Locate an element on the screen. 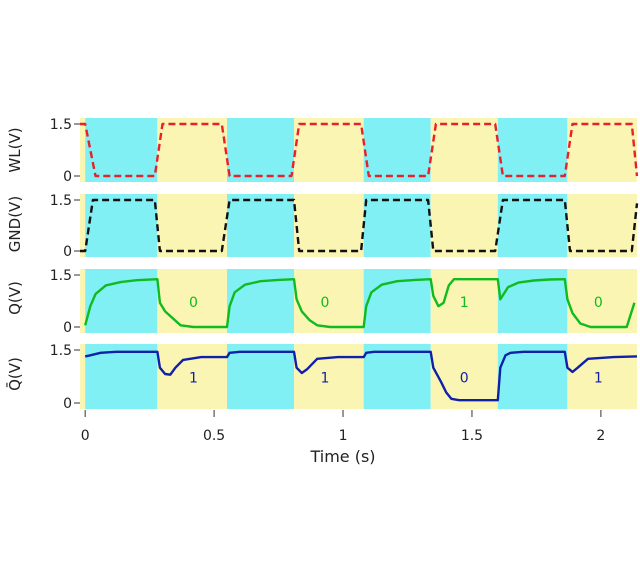  x-tick-label: 0.5 is located at coordinates (214, 436).